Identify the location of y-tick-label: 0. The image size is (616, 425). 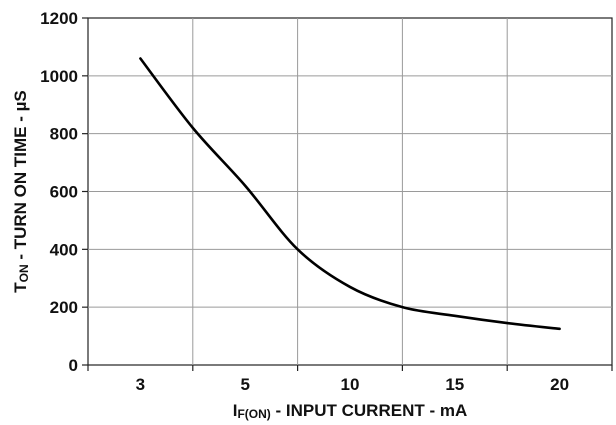
(73, 365).